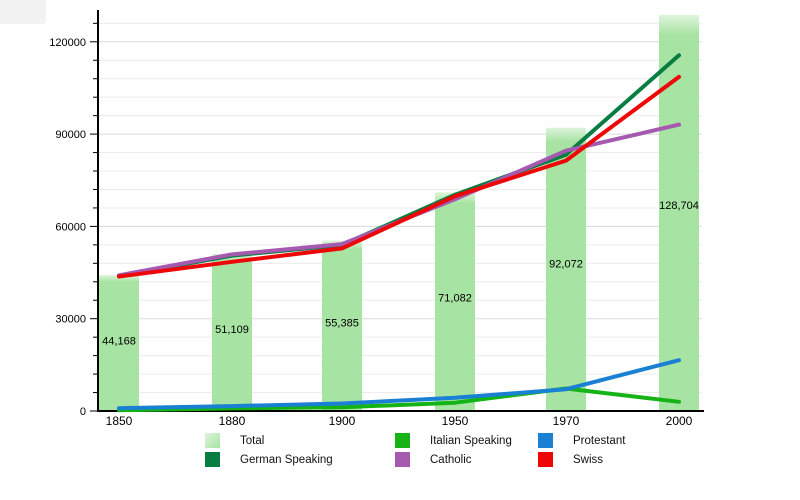 The width and height of the screenshot is (800, 500). I want to click on legend-item-italian-speaking: Italian Speaking, so click(466, 440).